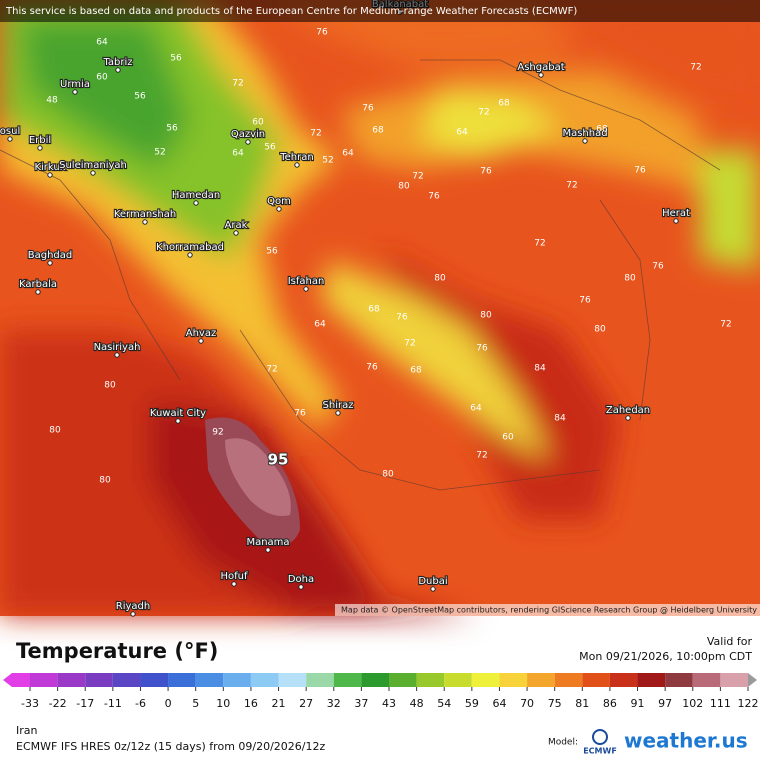 The image size is (760, 764). What do you see at coordinates (52, 101) in the screenshot?
I see `contour-label: 48` at bounding box center [52, 101].